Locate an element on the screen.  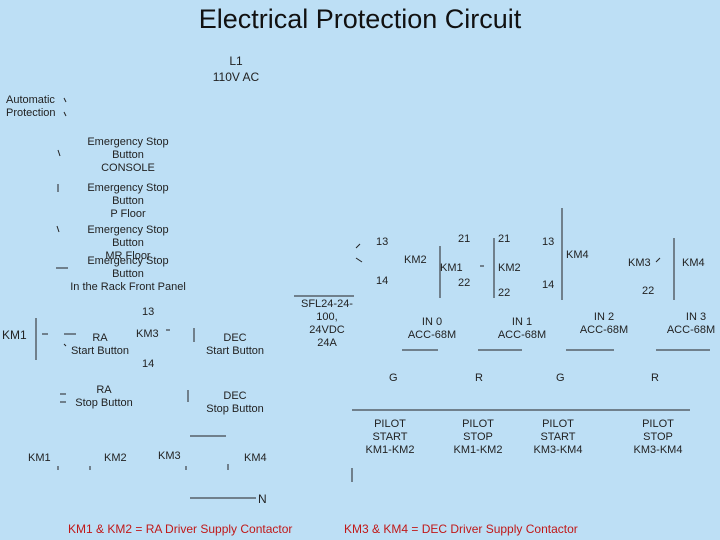
pilot-start-km3-km4: PILOT START KM3-KM4 is located at coordinates (558, 437).